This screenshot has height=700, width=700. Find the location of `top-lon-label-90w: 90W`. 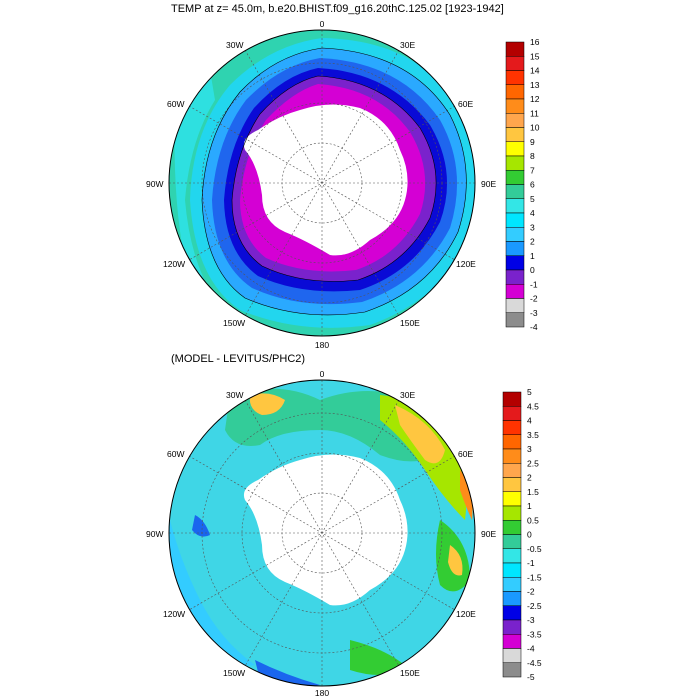

top-lon-label-90w: 90W is located at coordinates (154, 184).